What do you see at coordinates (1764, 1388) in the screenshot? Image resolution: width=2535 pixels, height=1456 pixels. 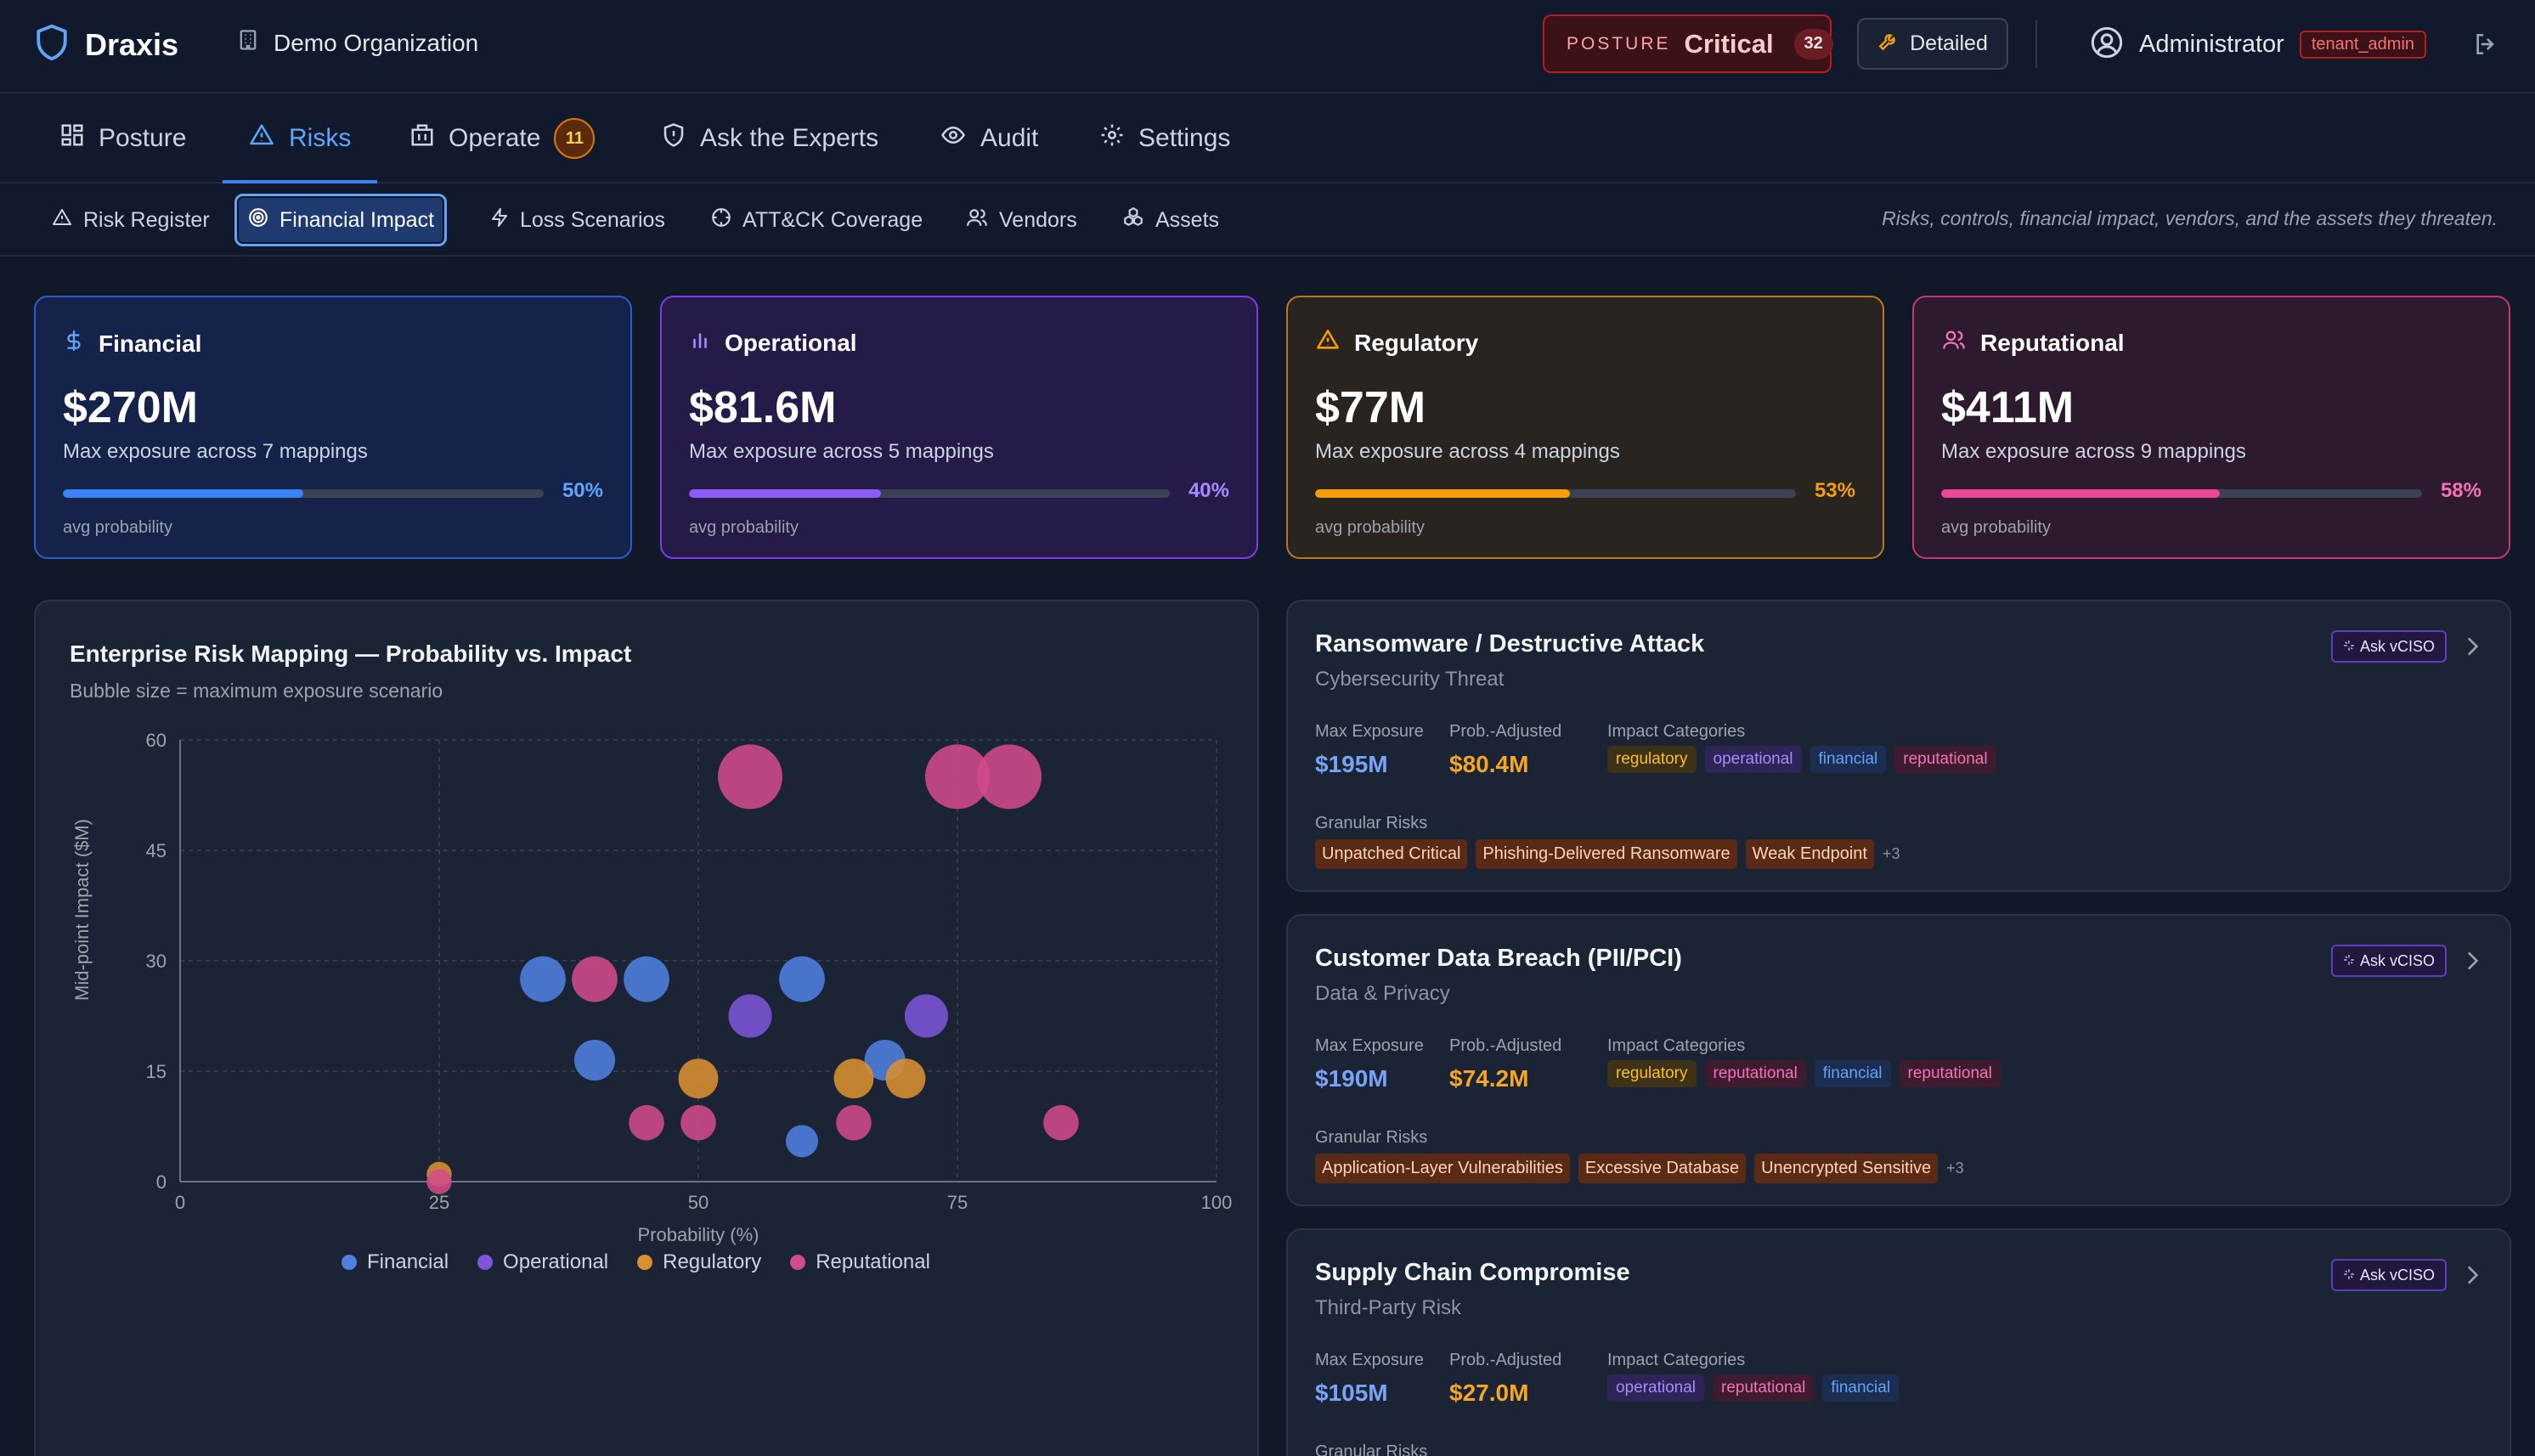 I see `impact-category-tag: reputational` at bounding box center [1764, 1388].